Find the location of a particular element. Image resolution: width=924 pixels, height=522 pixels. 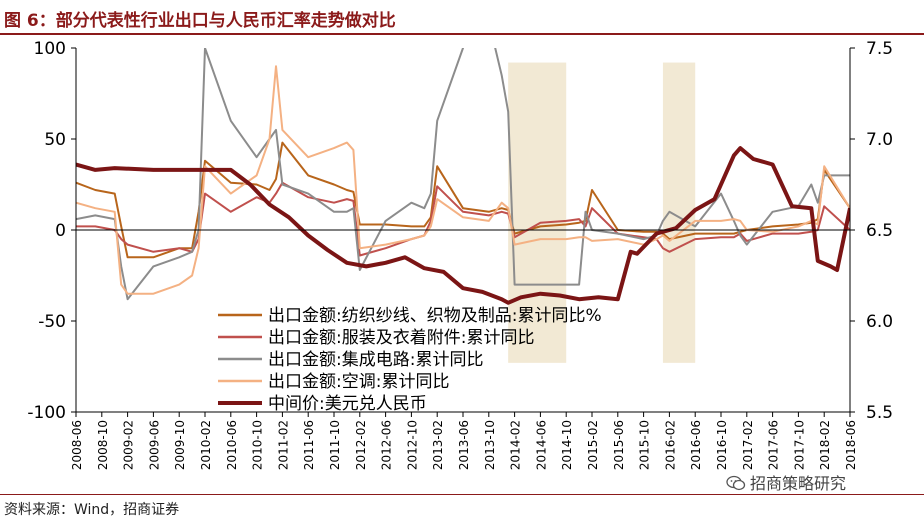

x-tick-label: 2012-02 is located at coordinates (361, 445).